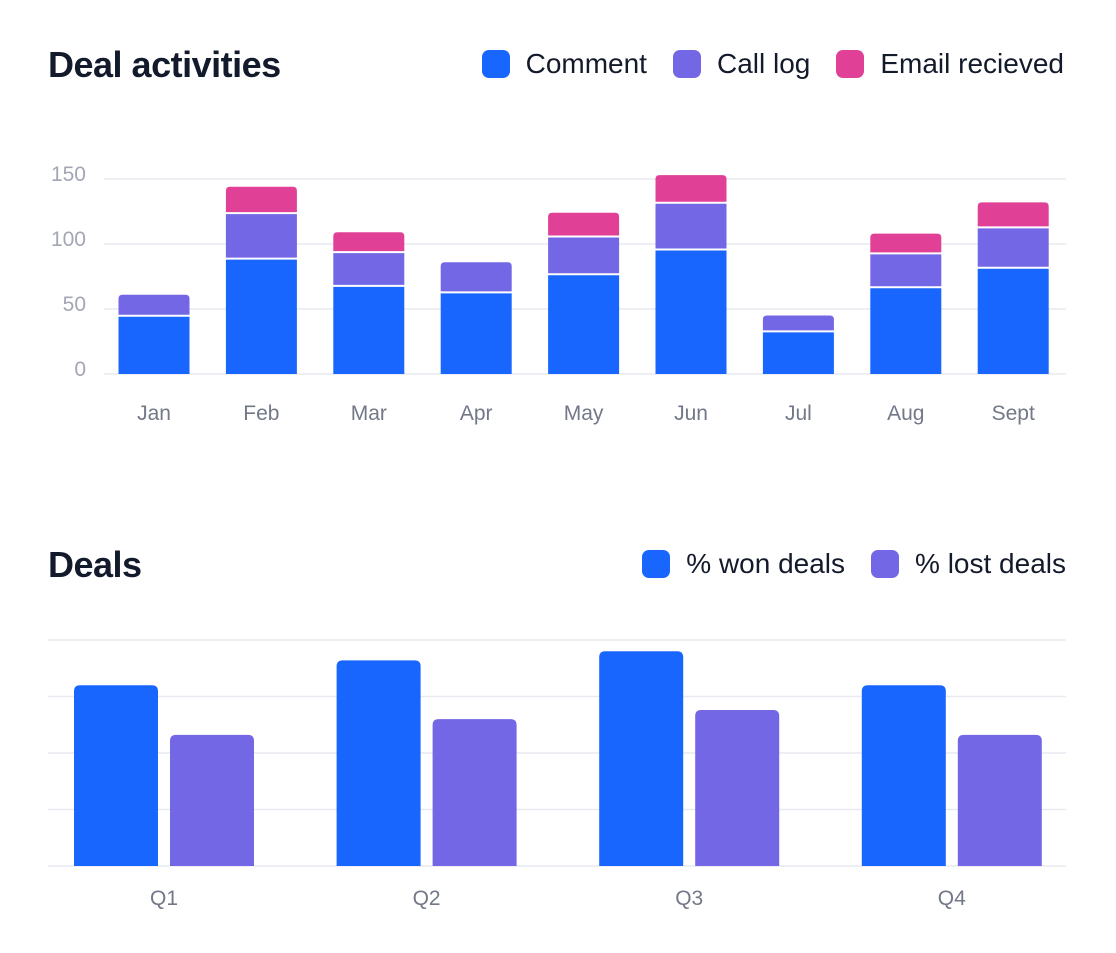 Image resolution: width=1116 pixels, height=953 pixels. I want to click on legend-label: Call log, so click(763, 63).